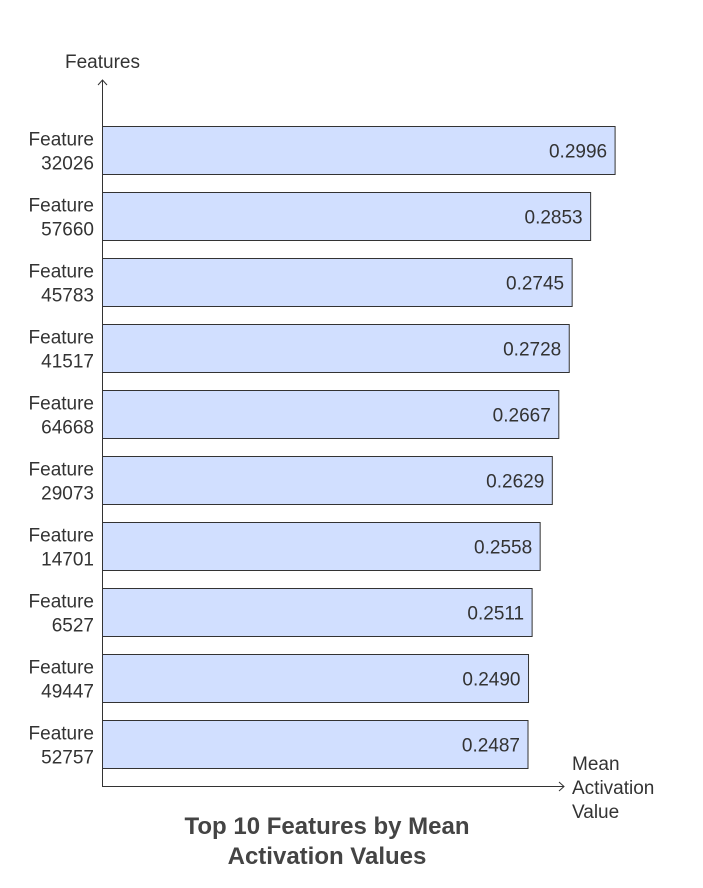 The image size is (703, 888). Describe the element at coordinates (491, 746) in the screenshot. I see `bar-value-label: 0.2487` at that location.